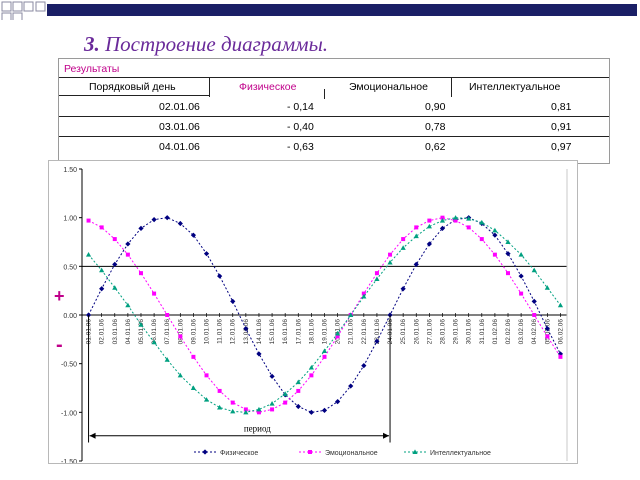 This screenshot has height=480, width=640. What do you see at coordinates (469, 332) in the screenshot?
I see `x-tick-label: 30.01.06` at bounding box center [469, 332].